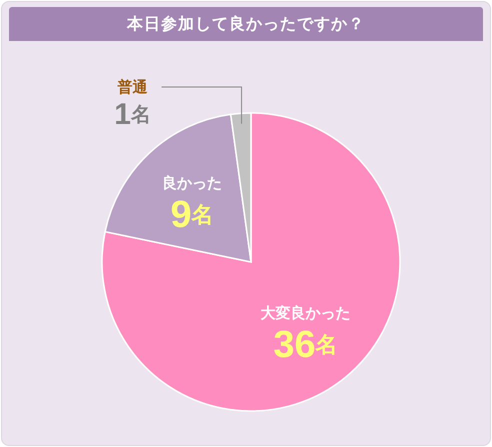  Describe the element at coordinates (132, 87) in the screenshot. I see `slice-label: 普通` at that location.